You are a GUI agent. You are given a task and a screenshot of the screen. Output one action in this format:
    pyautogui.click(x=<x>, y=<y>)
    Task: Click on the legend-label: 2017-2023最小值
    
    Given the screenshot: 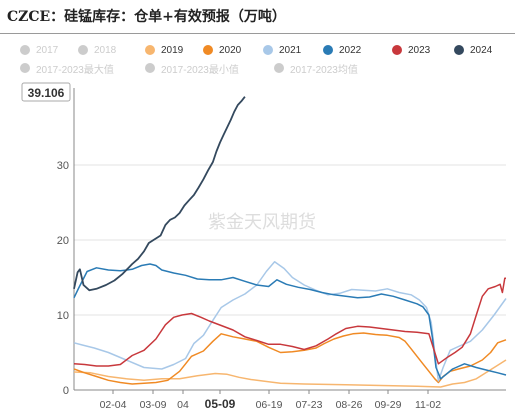 What is the action you would take?
    pyautogui.click(x=200, y=70)
    